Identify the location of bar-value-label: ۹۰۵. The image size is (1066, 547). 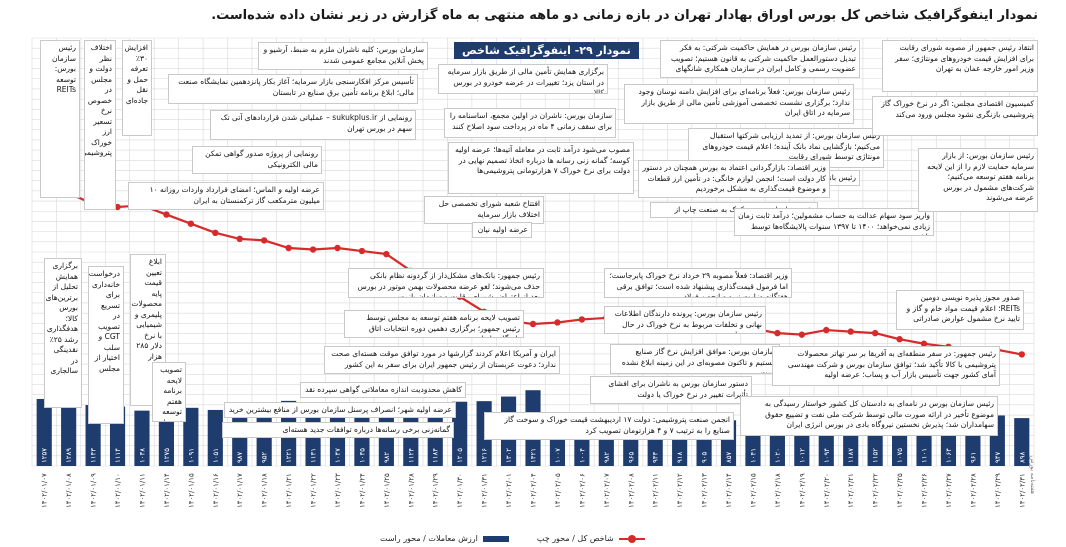
(705, 457).